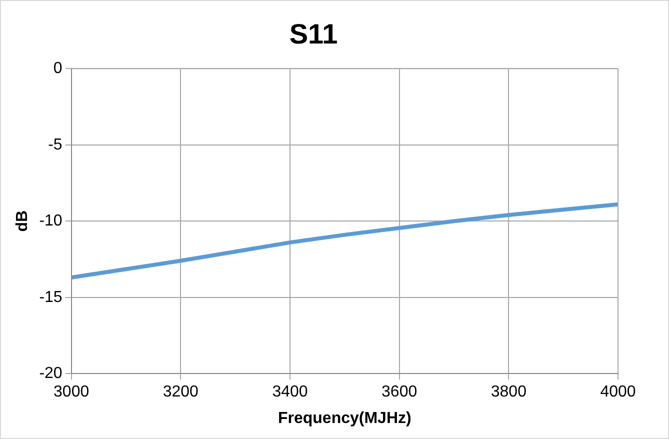 The image size is (669, 439). I want to click on x-tick-label: 3400, so click(290, 392).